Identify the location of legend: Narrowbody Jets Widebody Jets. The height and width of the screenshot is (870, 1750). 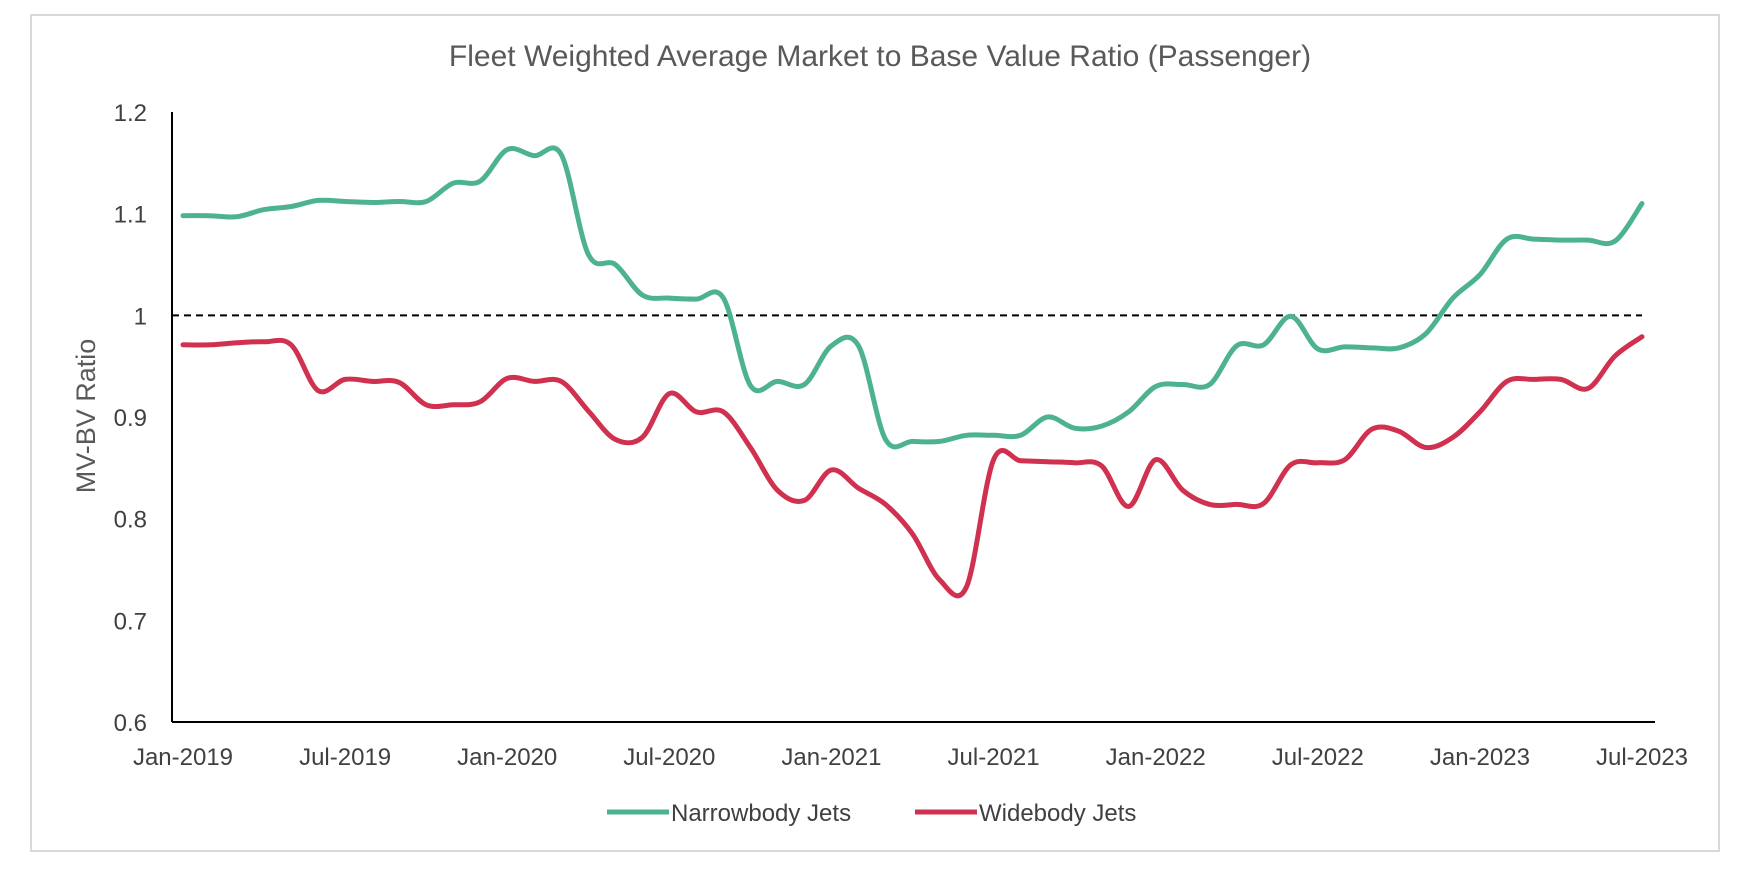
(871, 813).